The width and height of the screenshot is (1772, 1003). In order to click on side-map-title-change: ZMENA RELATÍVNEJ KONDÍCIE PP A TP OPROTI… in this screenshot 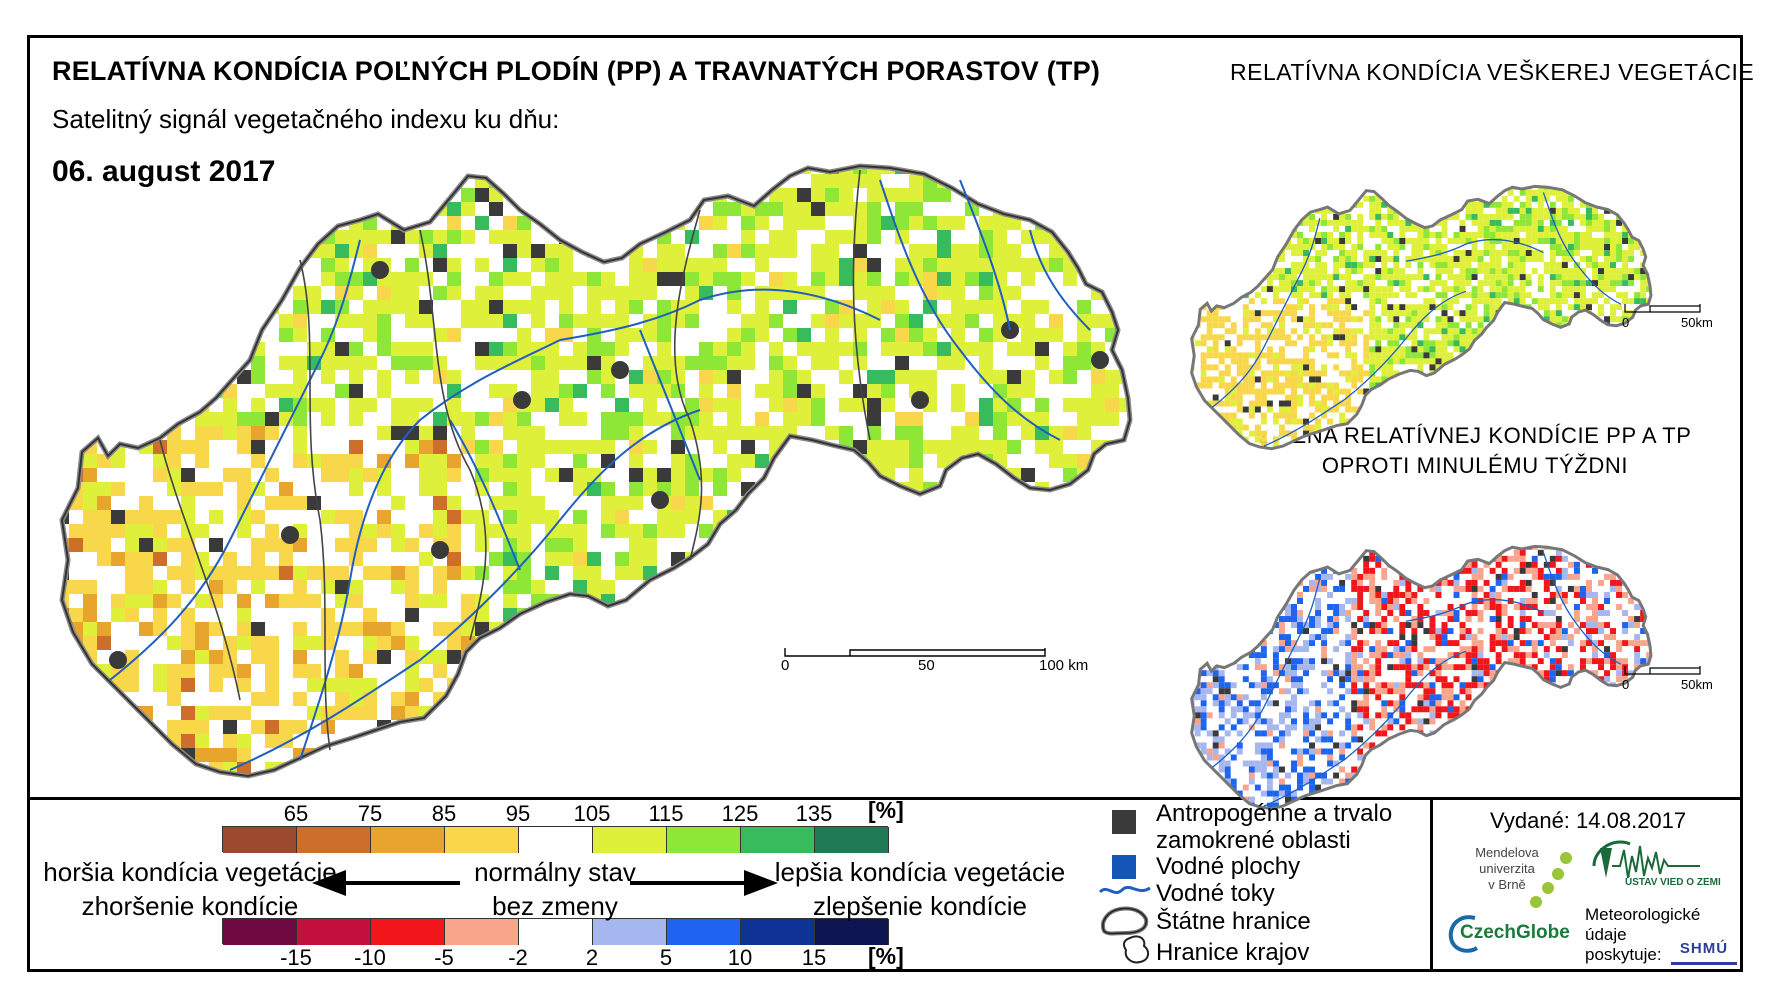, I will do `click(1475, 451)`.